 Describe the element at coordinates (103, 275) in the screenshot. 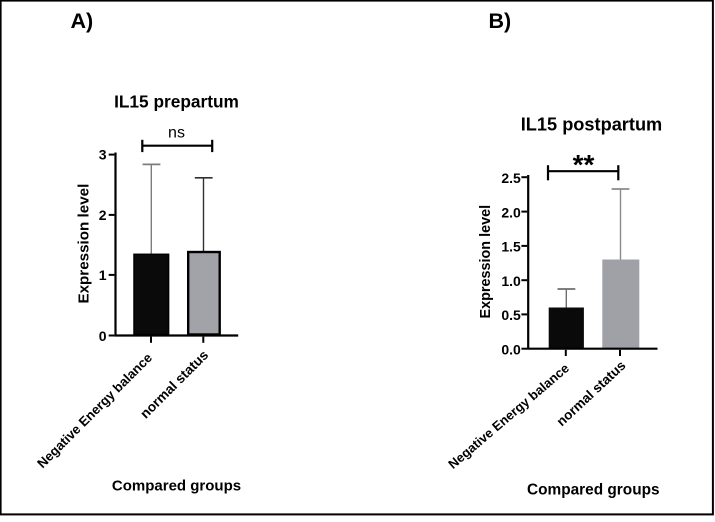

I see `svg-text: 1` at that location.